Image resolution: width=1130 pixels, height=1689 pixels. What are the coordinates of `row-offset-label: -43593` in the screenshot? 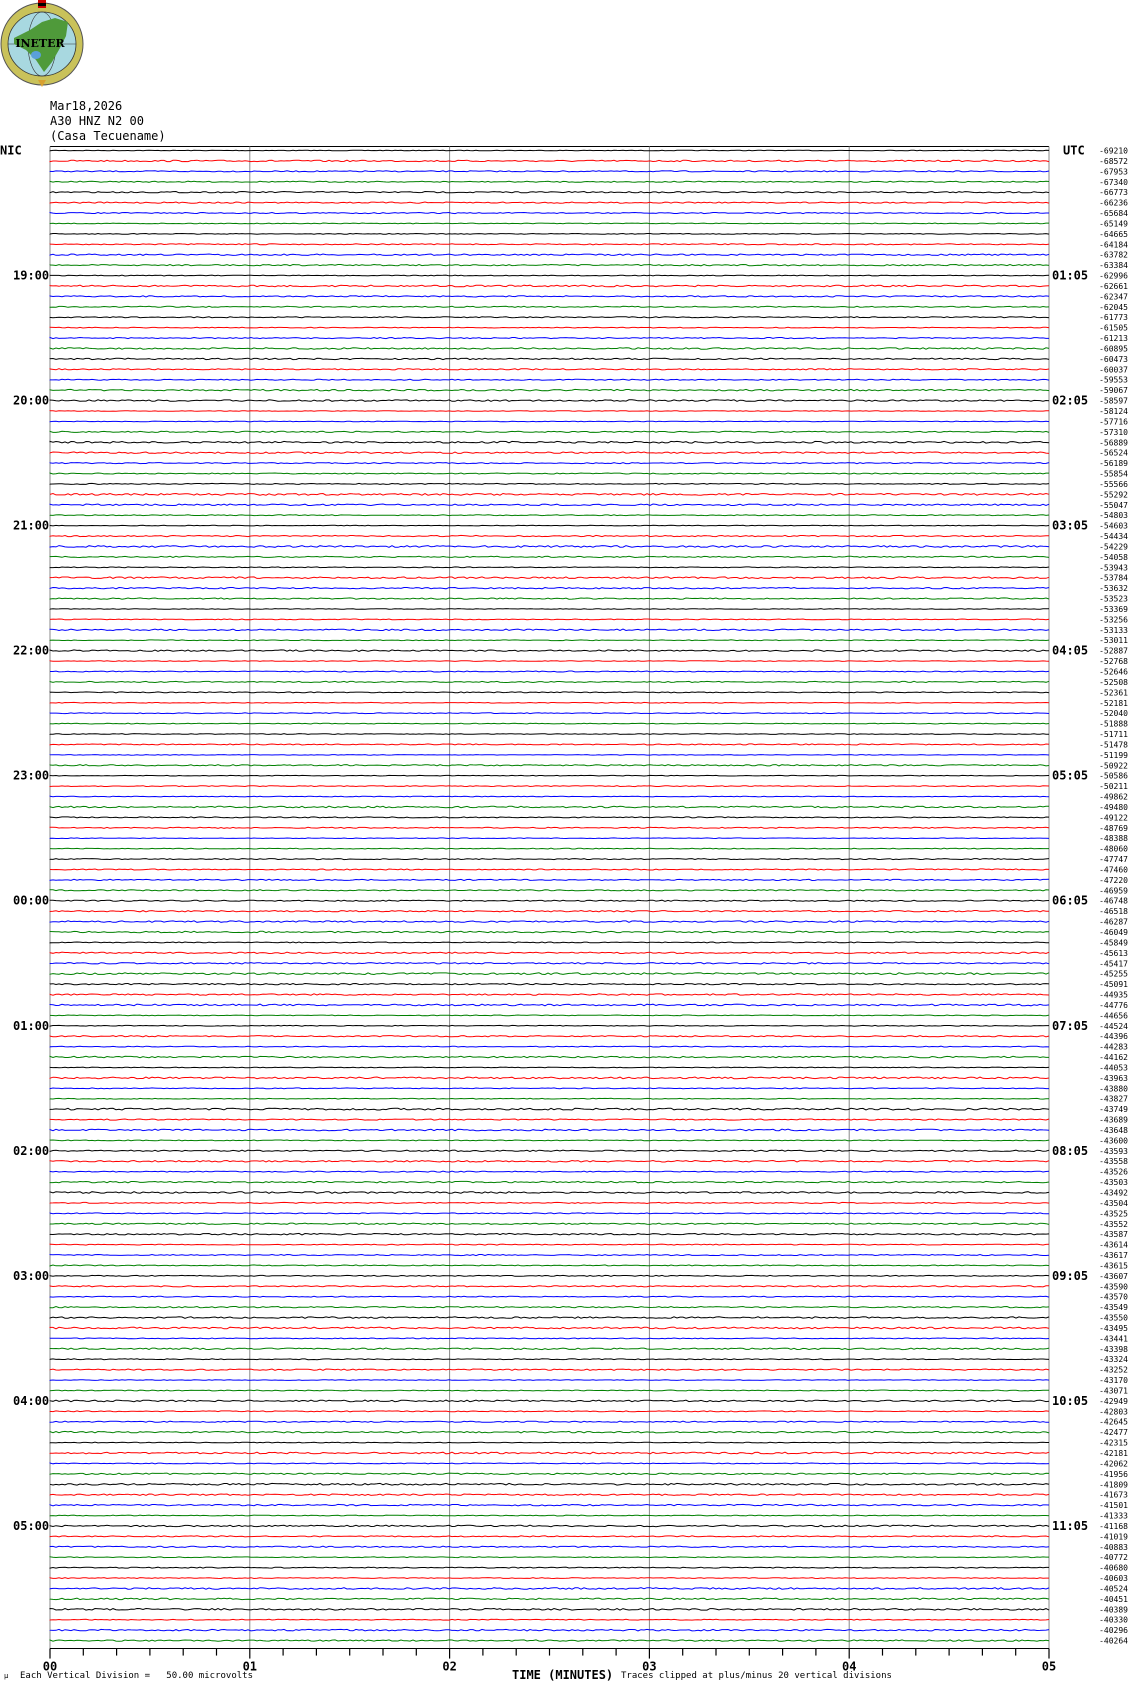 It's located at (1113, 1151).